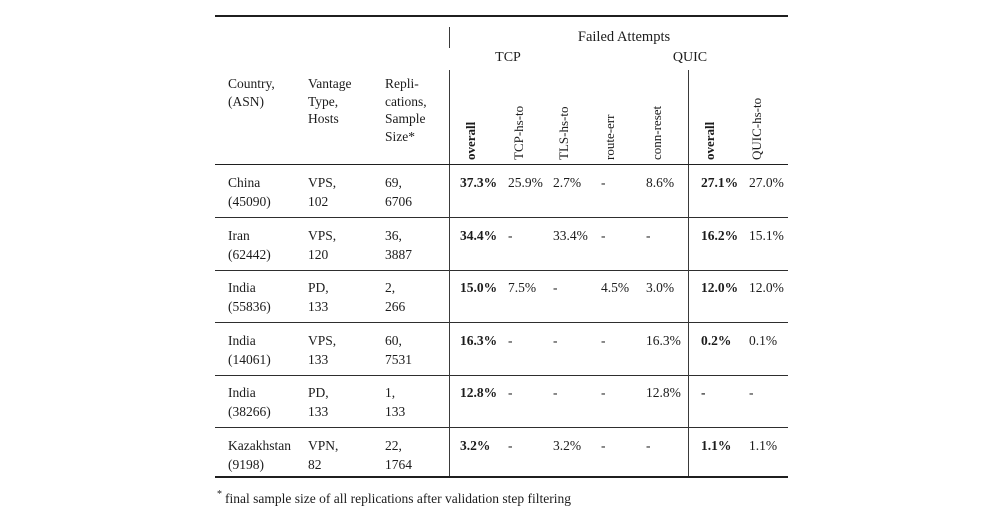 This screenshot has height=515, width=1000. What do you see at coordinates (249, 254) in the screenshot?
I see `cell-asn: (62442)` at bounding box center [249, 254].